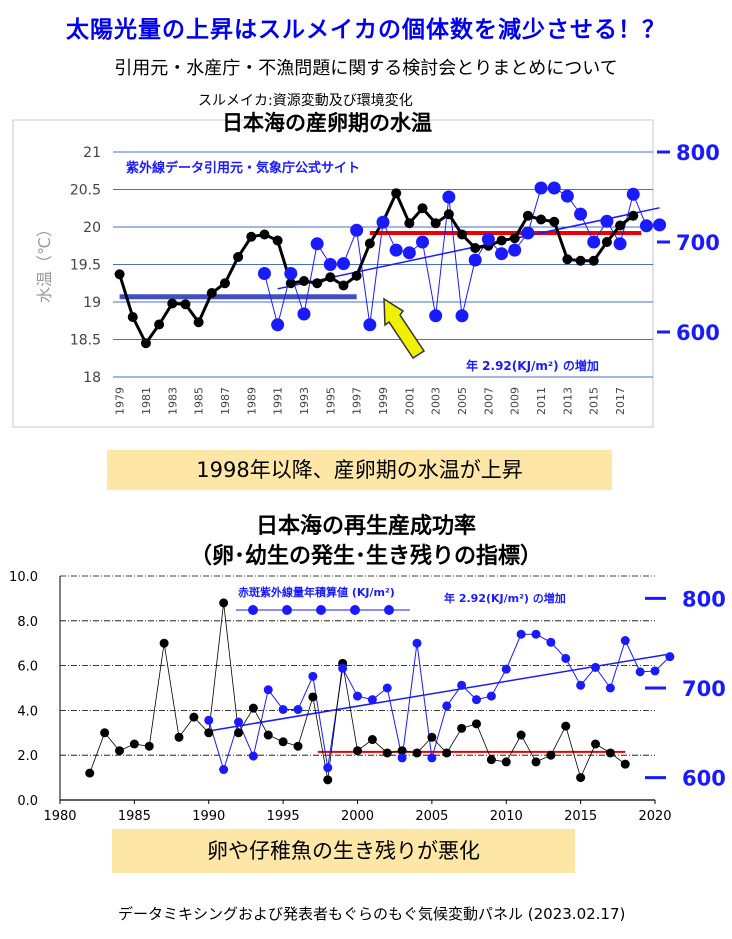 The image size is (732, 939). I want to click on chart1-y2-tick-label: 700, so click(698, 243).